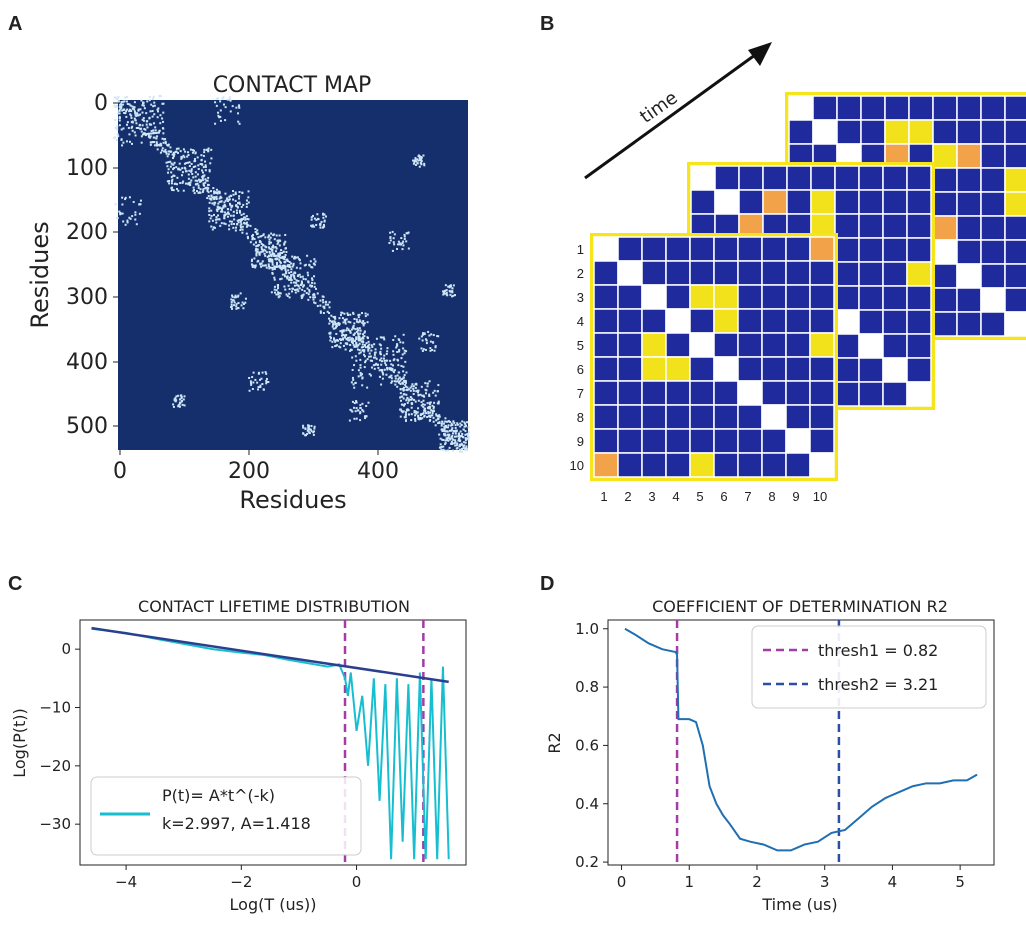  What do you see at coordinates (960, 882) in the screenshot?
I see `x-tick-label: 5` at bounding box center [960, 882].